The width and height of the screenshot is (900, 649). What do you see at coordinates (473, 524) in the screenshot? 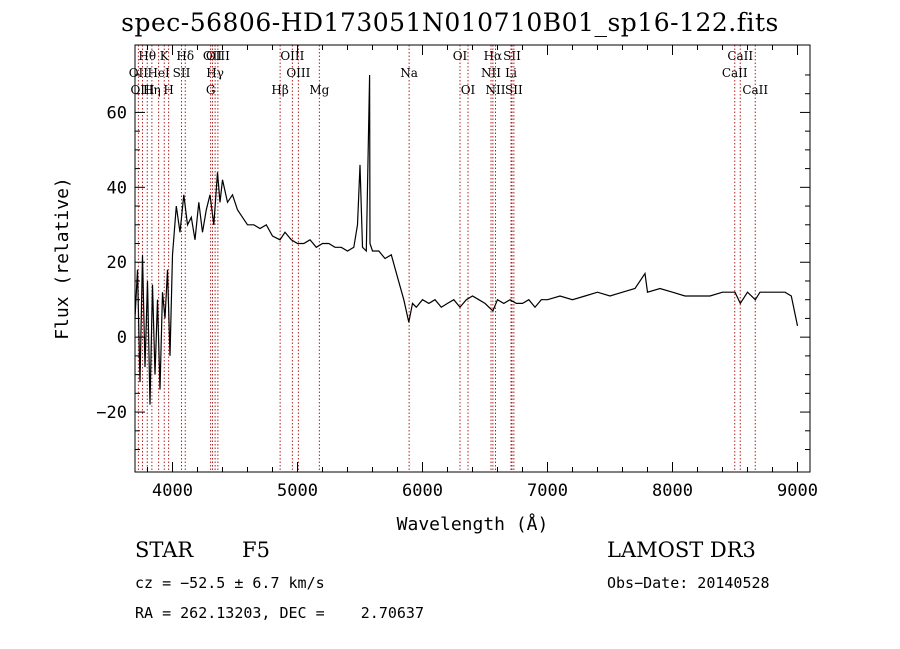
I see `x-axis-label: Wavelength (Å)` at bounding box center [473, 524].